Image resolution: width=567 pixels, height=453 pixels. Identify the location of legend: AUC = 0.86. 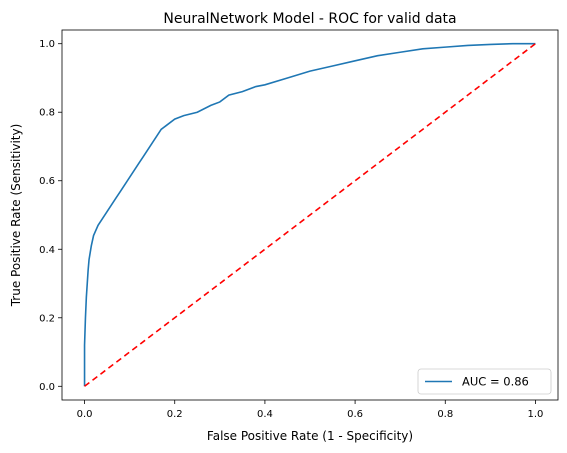
(484, 381).